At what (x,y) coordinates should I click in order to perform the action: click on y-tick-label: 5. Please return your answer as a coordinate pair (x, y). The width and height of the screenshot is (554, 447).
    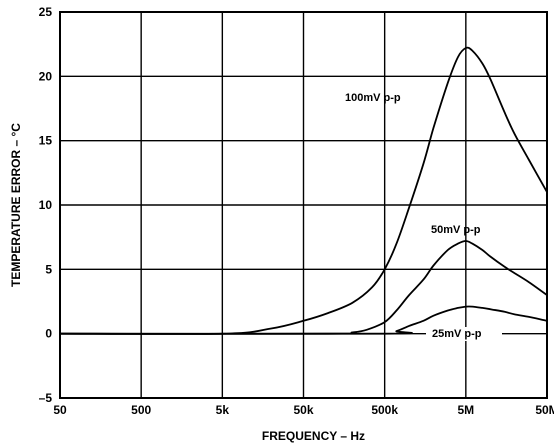
    Looking at the image, I should click on (48, 269).